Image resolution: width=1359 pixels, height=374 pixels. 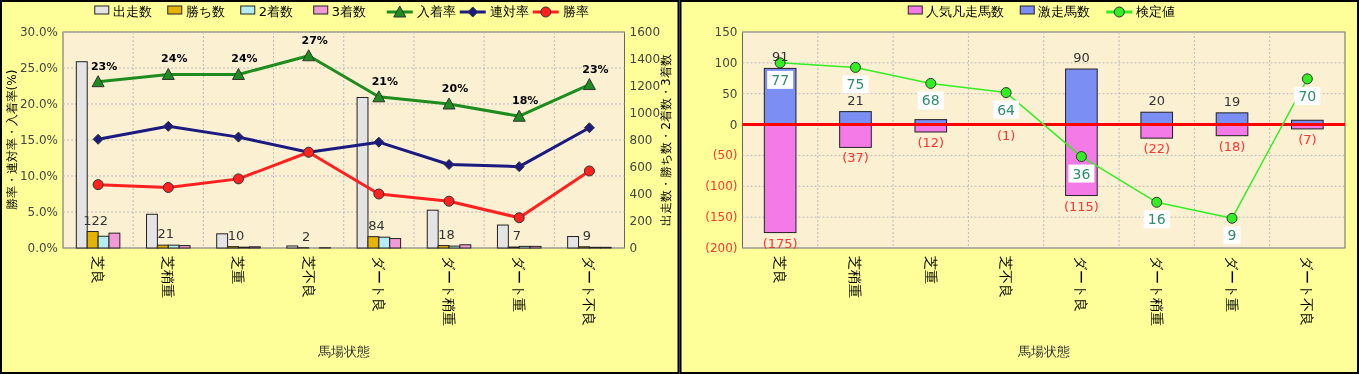 I want to click on data-label: 75, so click(x=855, y=84).